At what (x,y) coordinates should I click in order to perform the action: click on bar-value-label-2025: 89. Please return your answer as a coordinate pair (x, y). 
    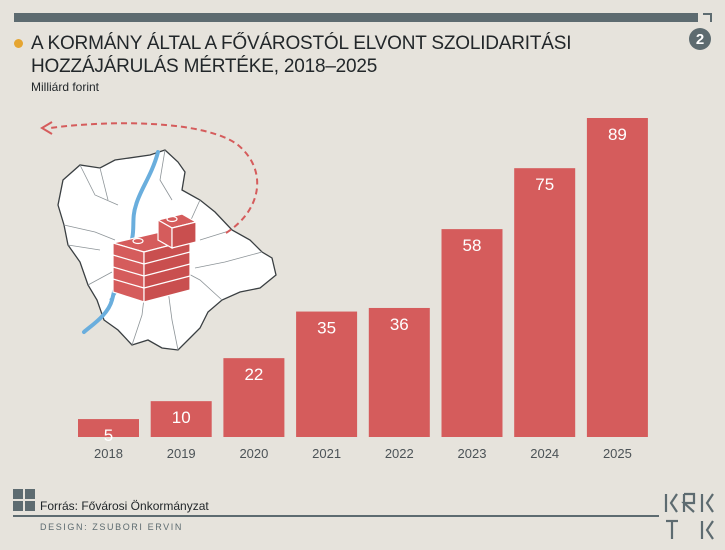
    Looking at the image, I should click on (617, 134).